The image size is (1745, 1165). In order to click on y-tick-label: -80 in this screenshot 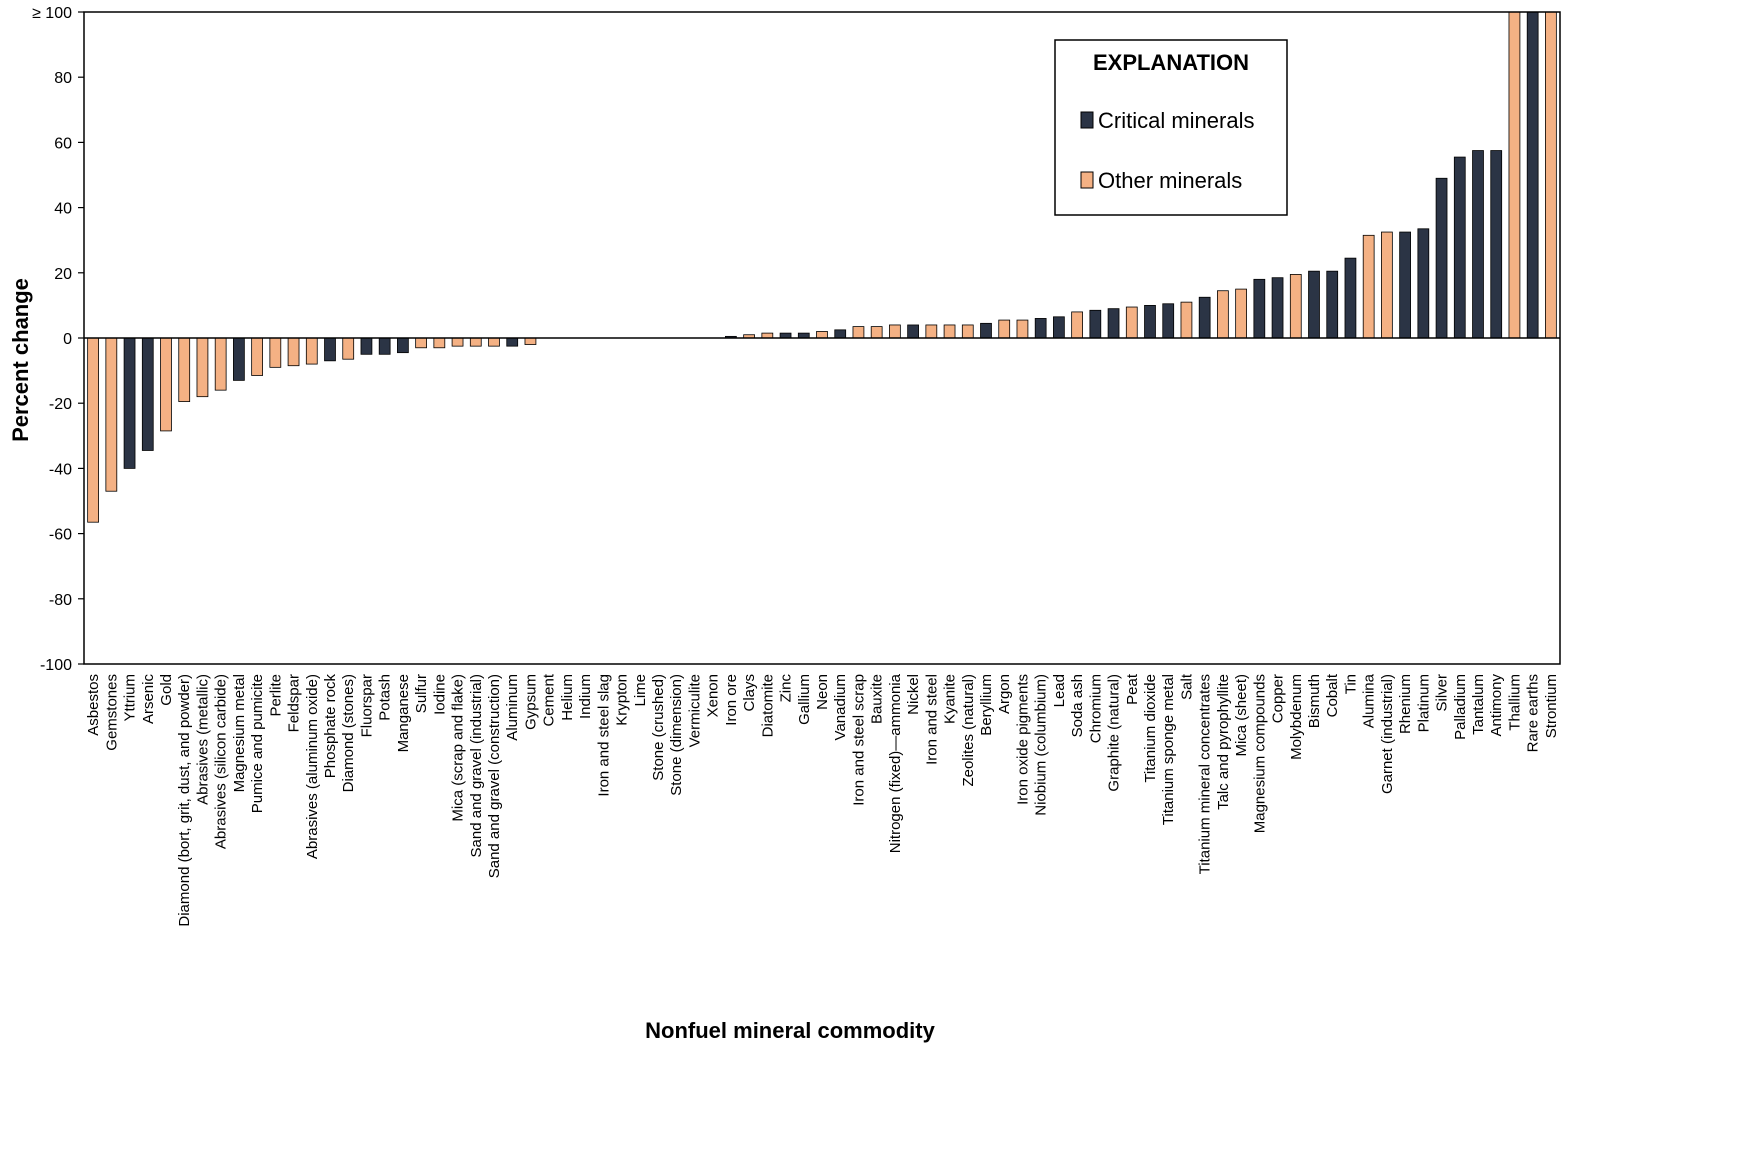, I will do `click(60, 600)`.